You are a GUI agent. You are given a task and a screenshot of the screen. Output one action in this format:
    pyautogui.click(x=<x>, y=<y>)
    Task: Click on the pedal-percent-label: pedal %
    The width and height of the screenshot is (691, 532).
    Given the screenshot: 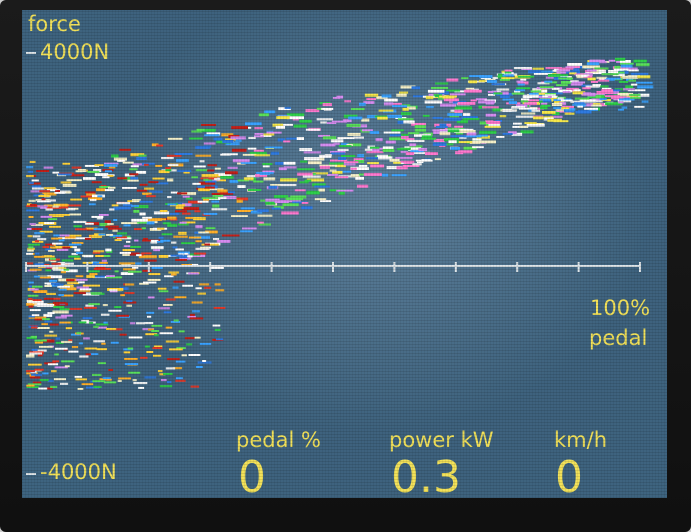 What is the action you would take?
    pyautogui.click(x=278, y=440)
    